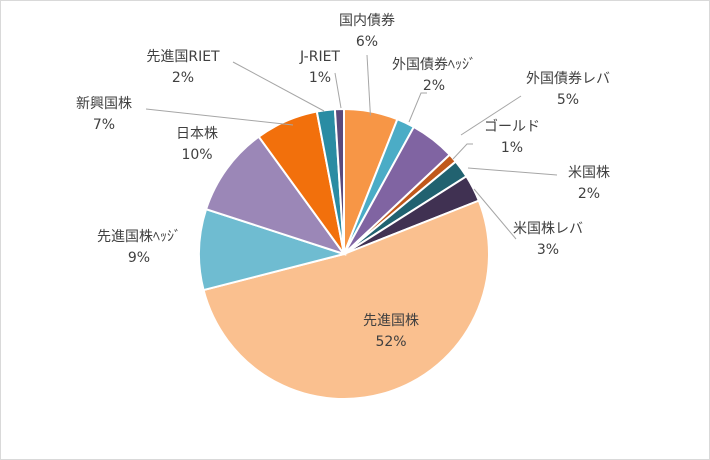  Describe the element at coordinates (368, 85) in the screenshot. I see `leader-line-domestic-bonds` at that location.